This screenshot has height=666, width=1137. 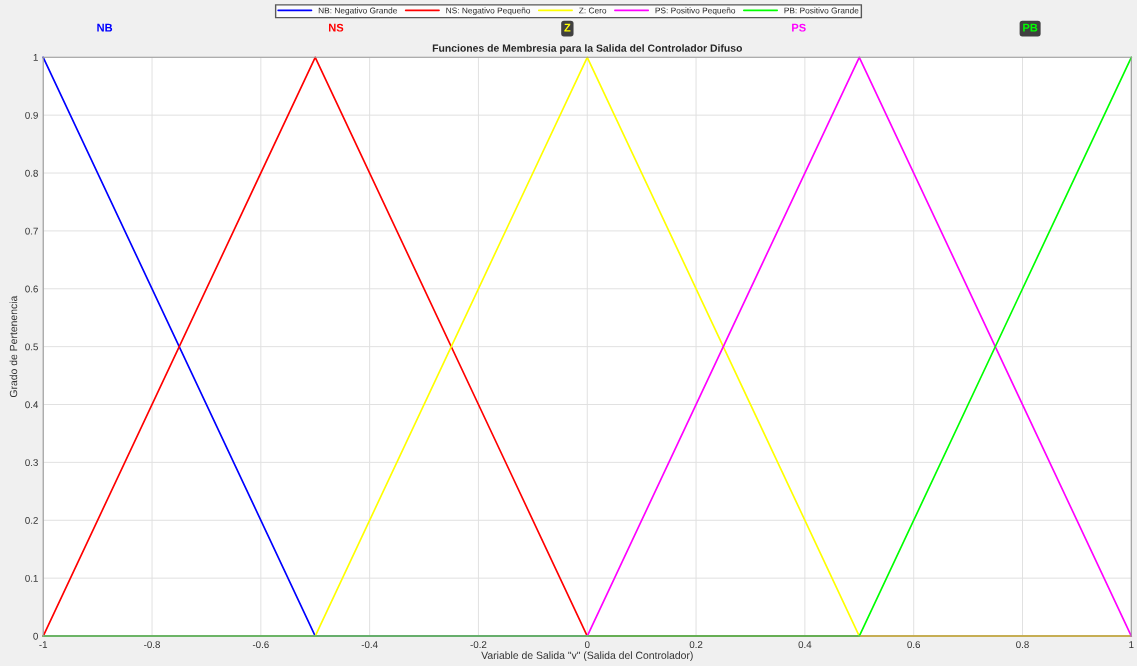 What do you see at coordinates (31, 463) in the screenshot?
I see `y-tick-label: 0.3` at bounding box center [31, 463].